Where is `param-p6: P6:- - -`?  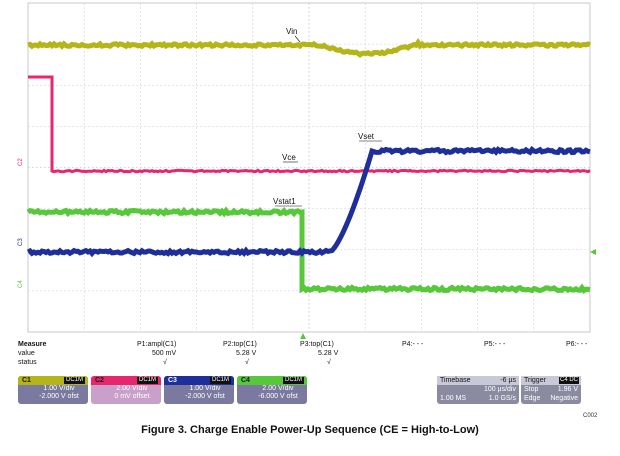
param-p6: P6:- - - is located at coordinates (576, 344).